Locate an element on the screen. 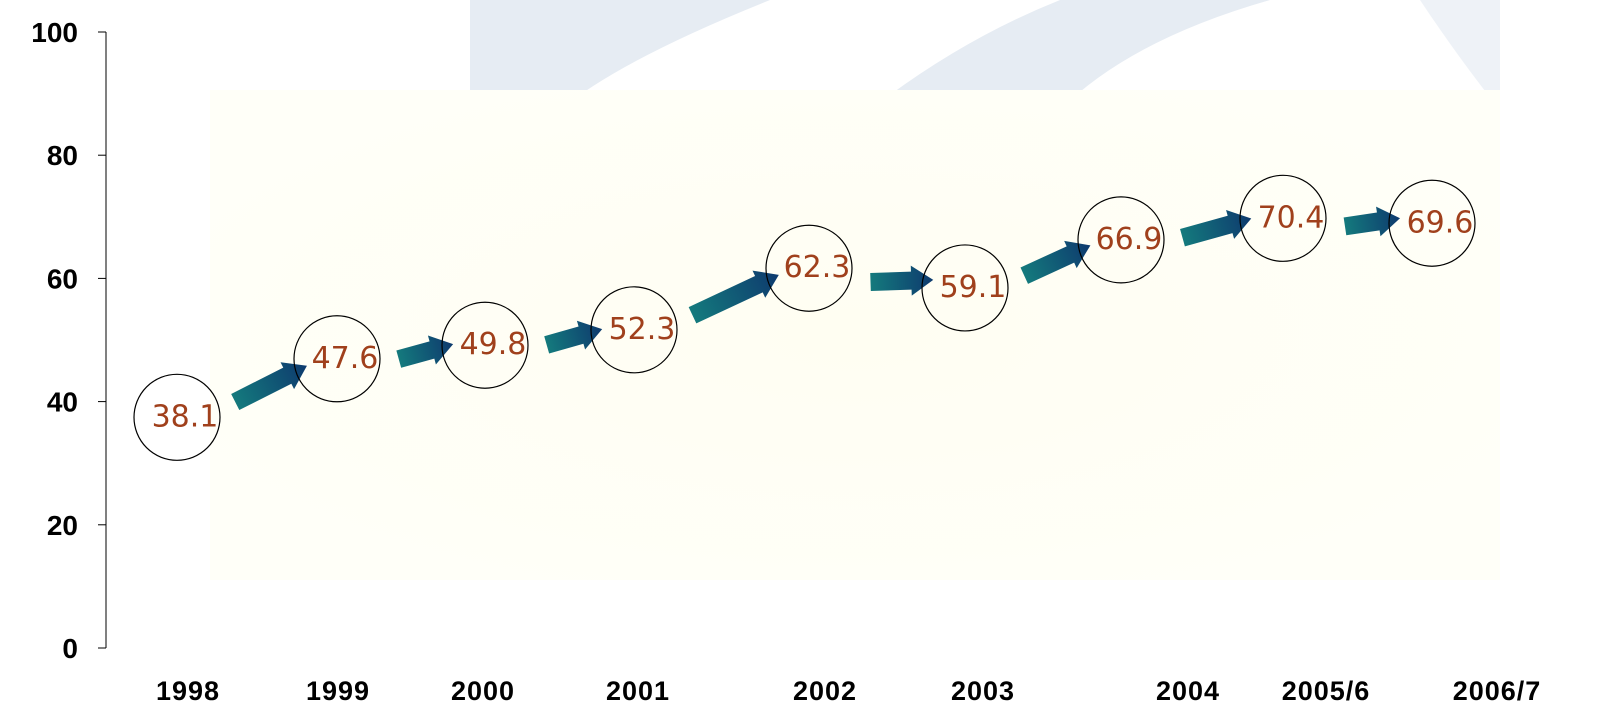 The image size is (1606, 722). x-tick-label: 2006/7 is located at coordinates (1497, 691).